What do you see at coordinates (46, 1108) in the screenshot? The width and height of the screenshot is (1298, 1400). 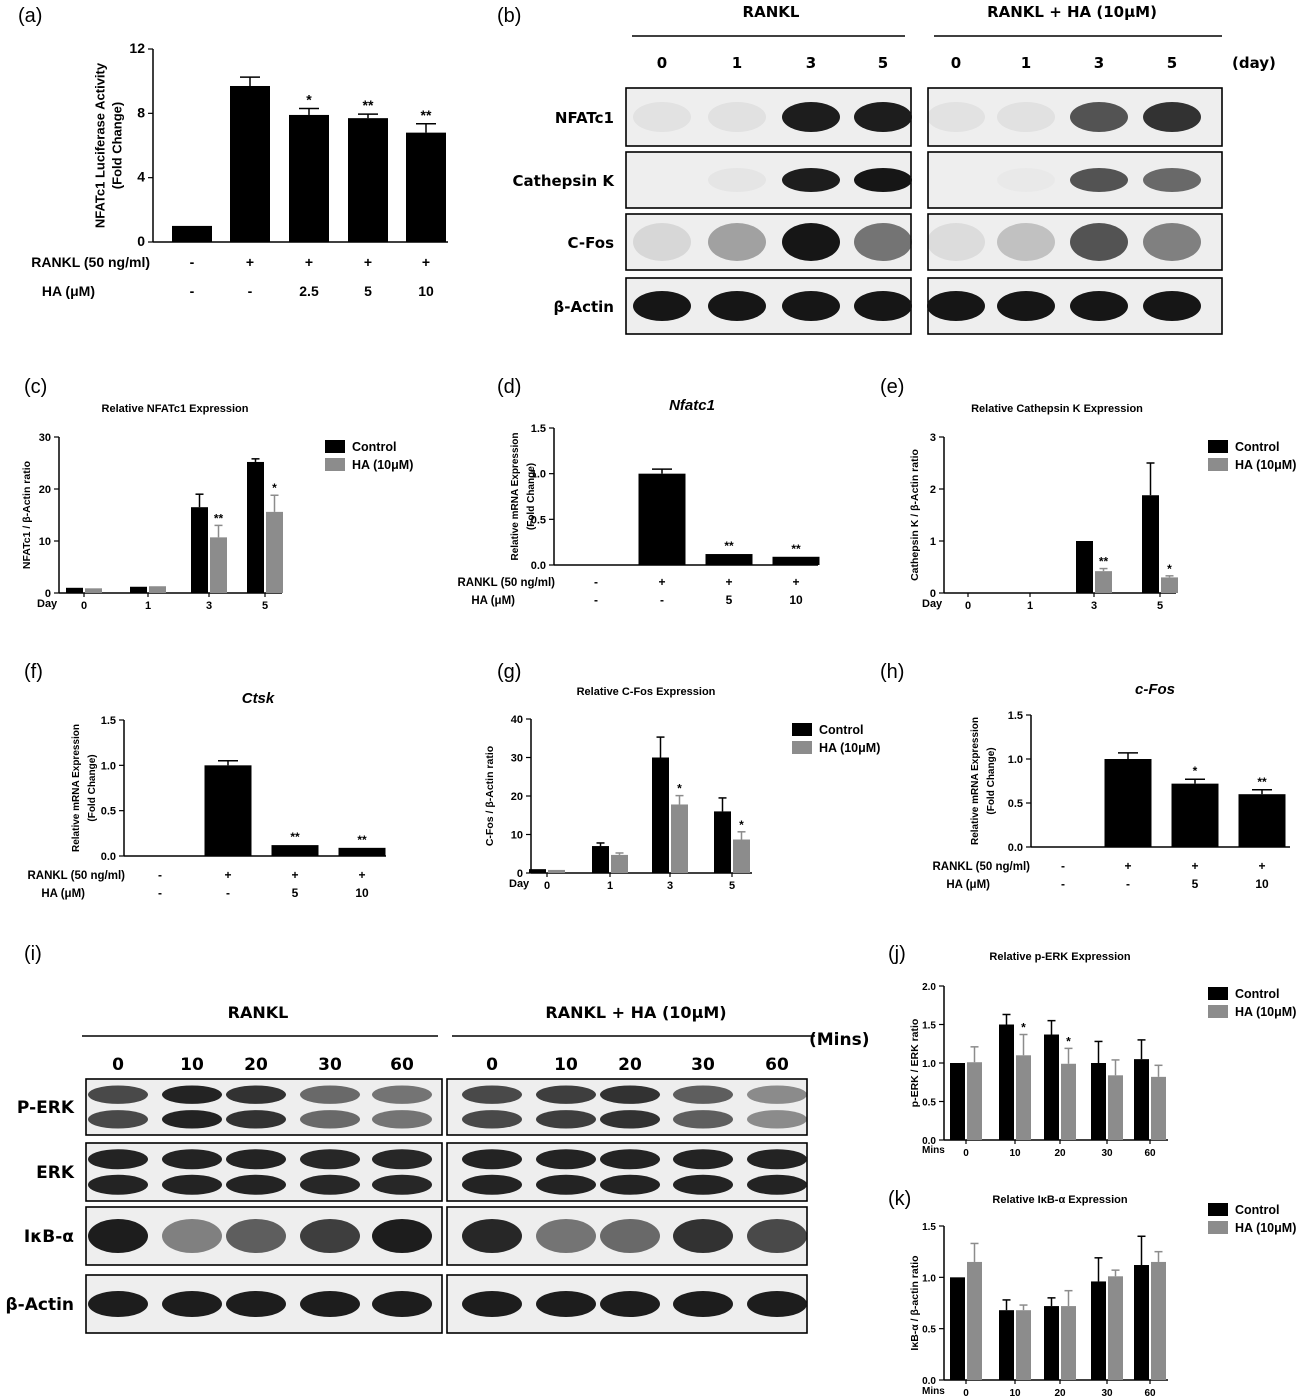 I see `protein-label: P-ERK` at bounding box center [46, 1108].